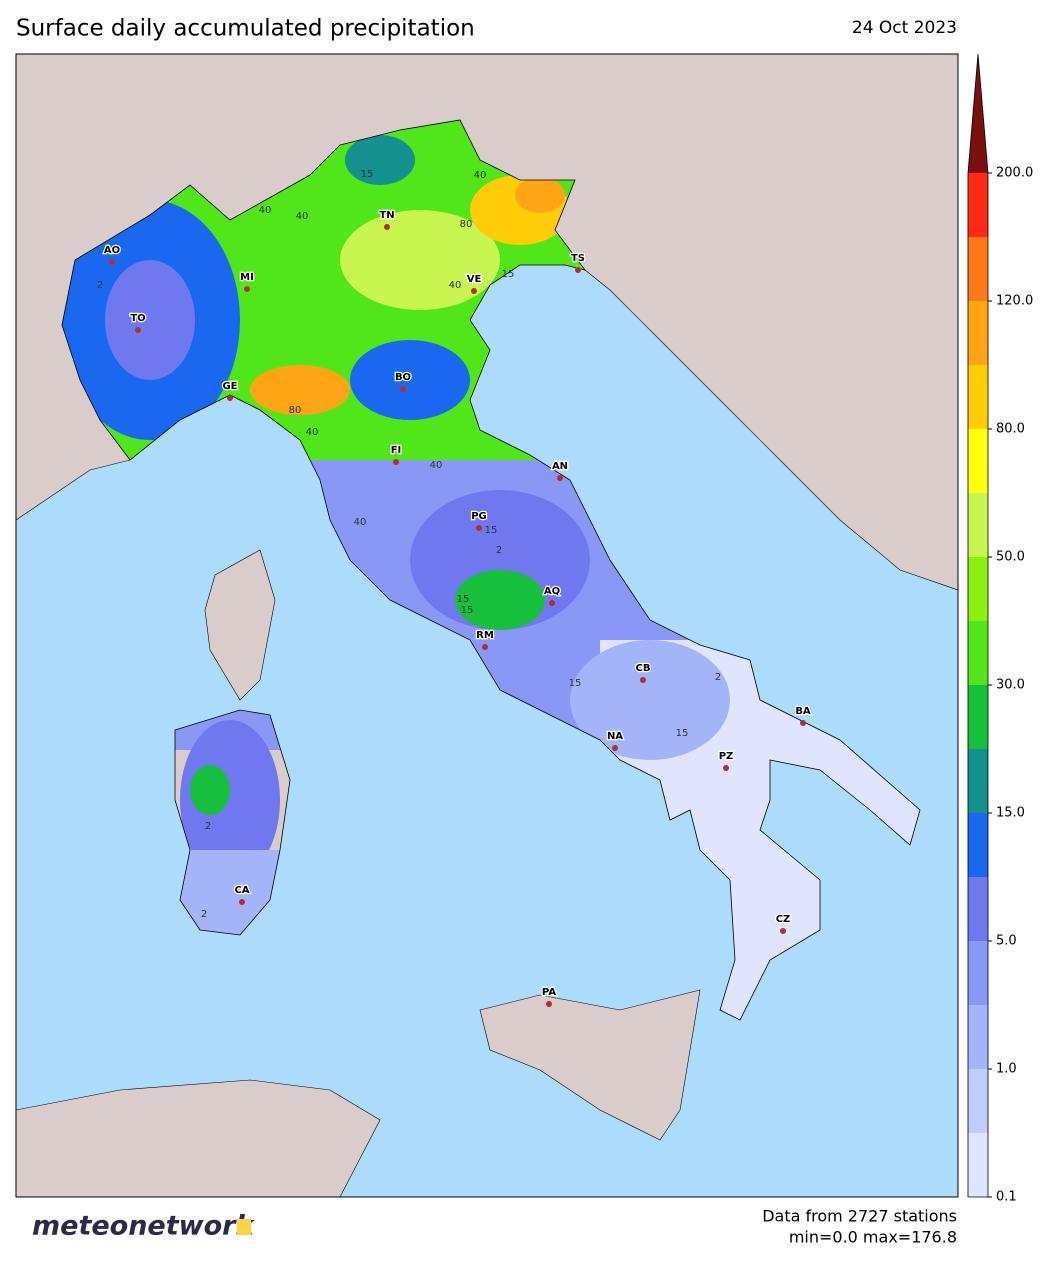 This screenshot has width=1046, height=1277. Describe the element at coordinates (1010, 557) in the screenshot. I see `colorbar-tick-label: 50.0` at that location.